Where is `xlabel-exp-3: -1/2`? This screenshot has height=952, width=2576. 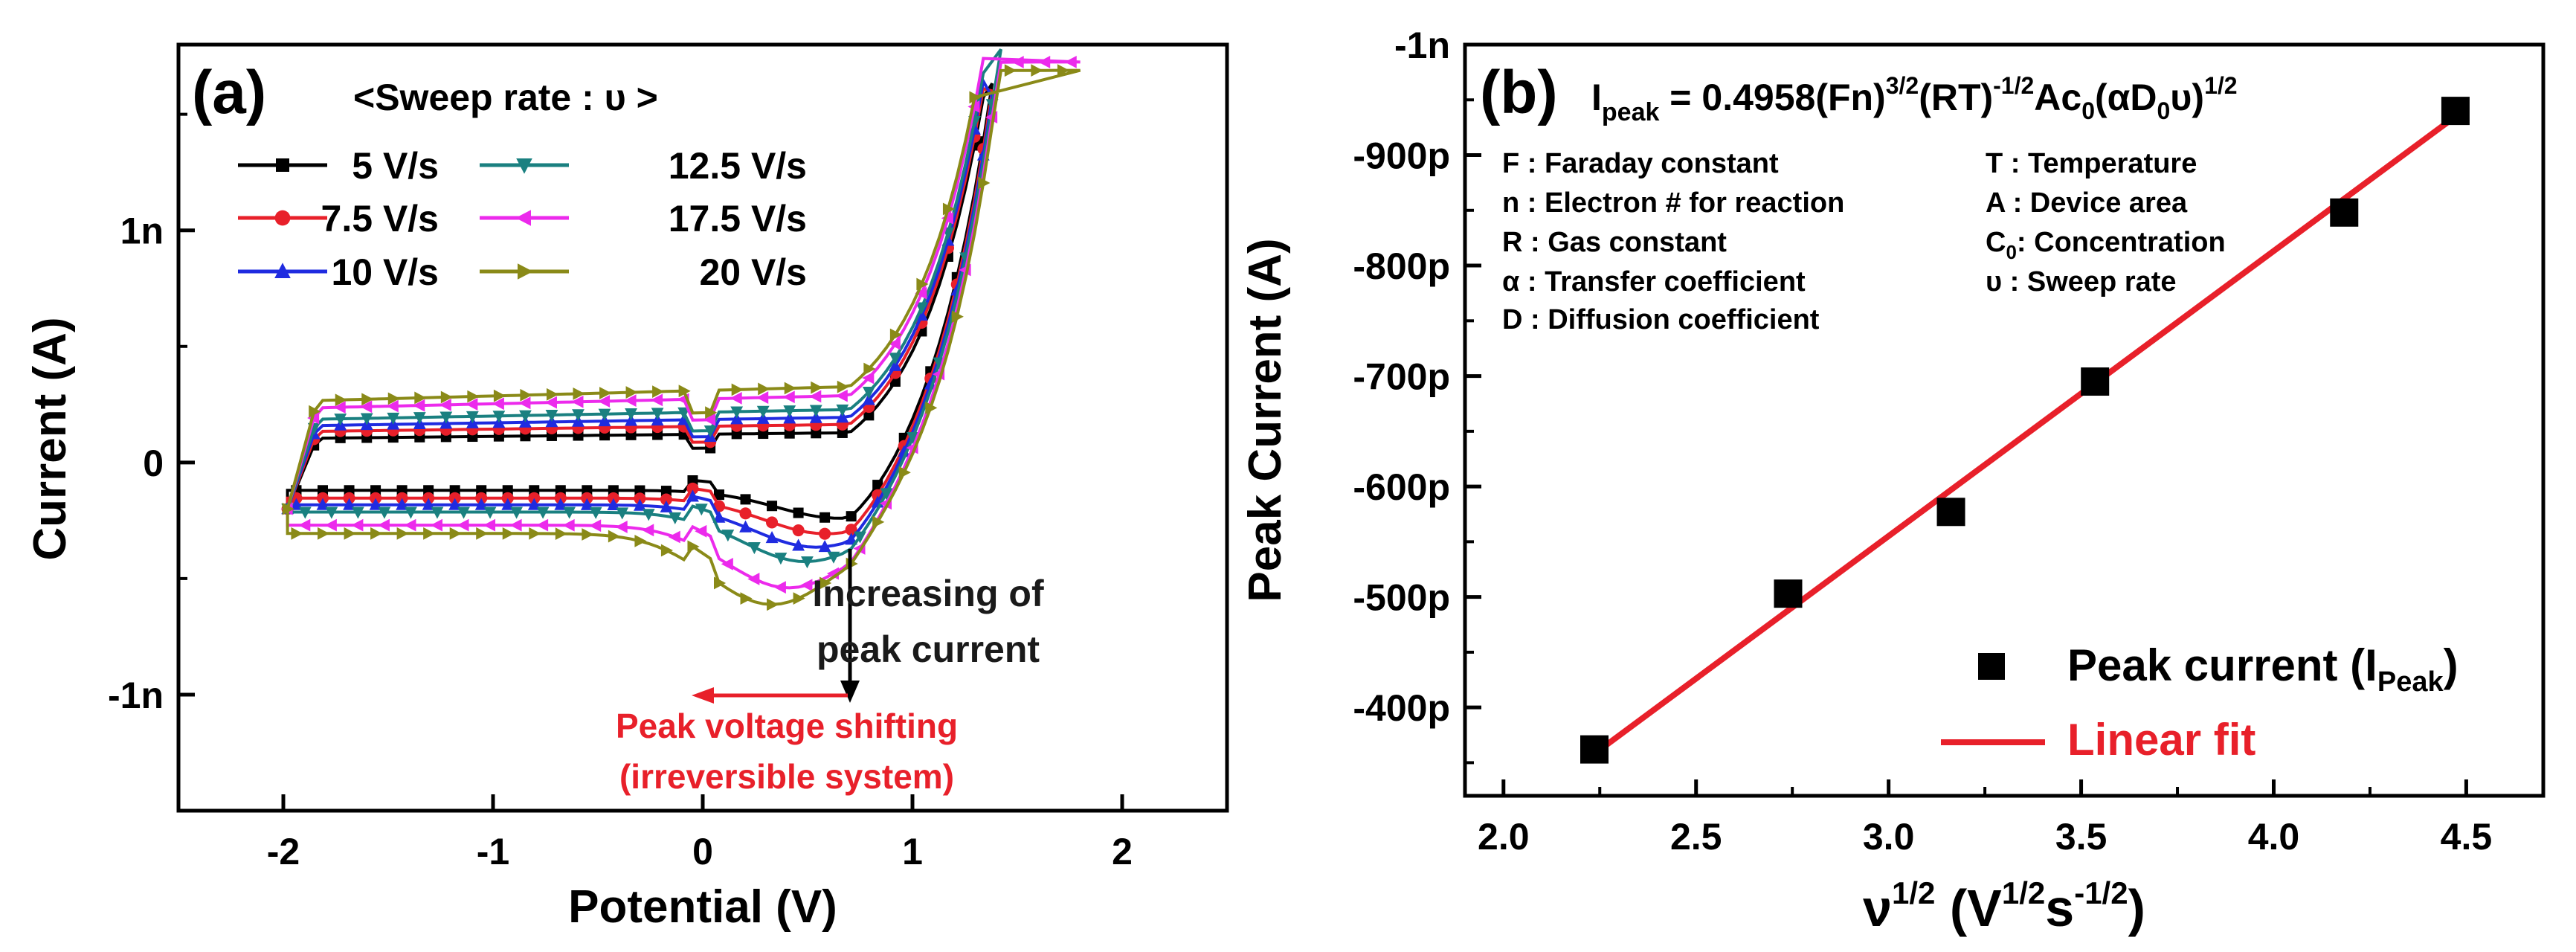
xlabel-exp-3: -1/2 is located at coordinates (2101, 892).